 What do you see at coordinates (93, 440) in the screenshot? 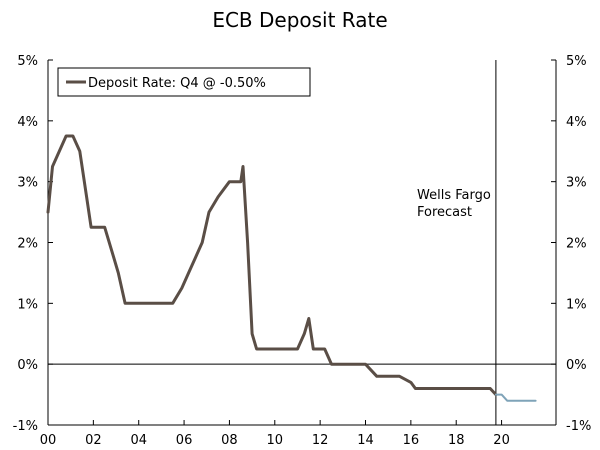
I see `x-tick-label: 02` at bounding box center [93, 440].